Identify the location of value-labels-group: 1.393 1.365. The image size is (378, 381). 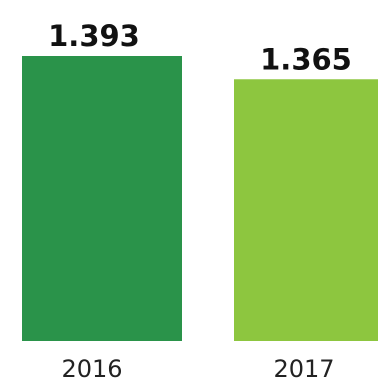
(200, 47).